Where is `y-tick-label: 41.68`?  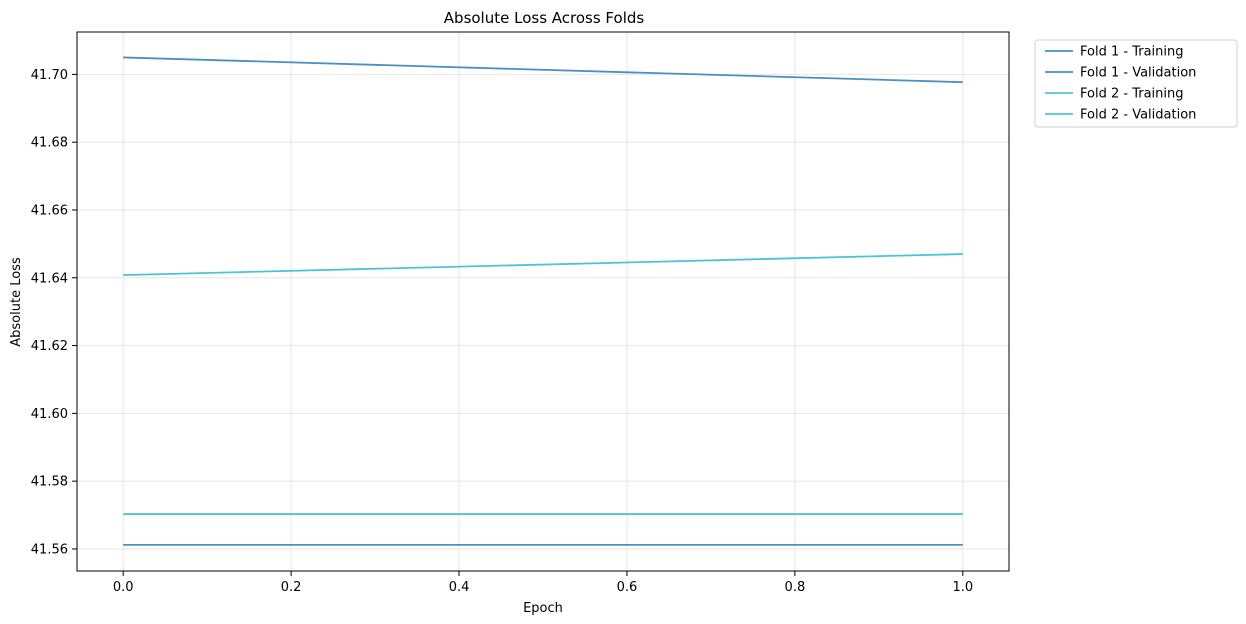
y-tick-label: 41.68 is located at coordinates (49, 143).